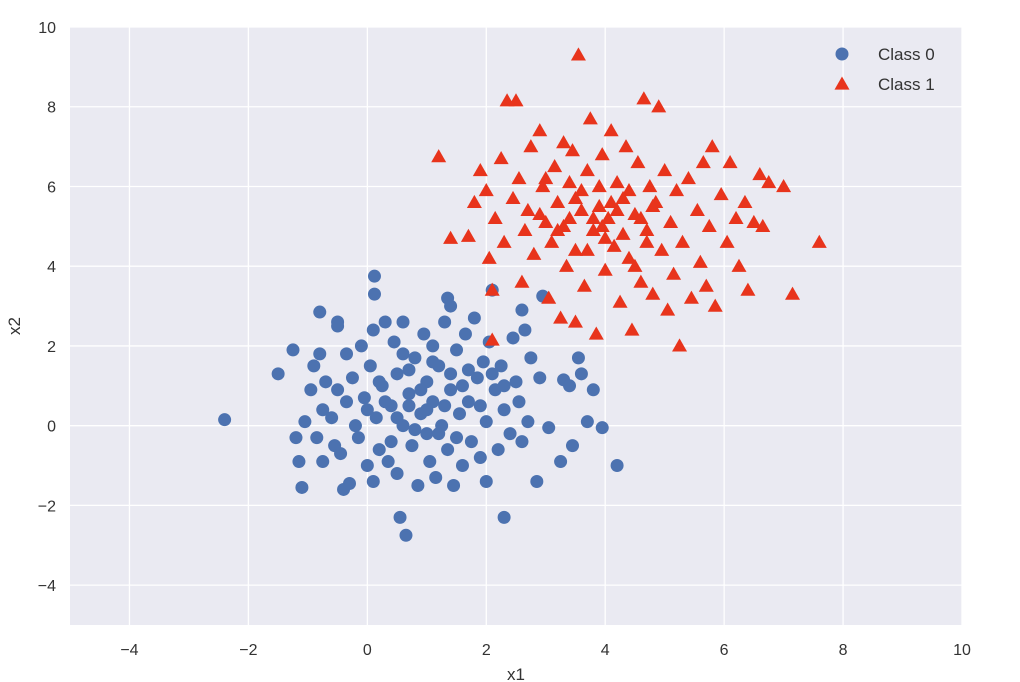  Describe the element at coordinates (47, 506) in the screenshot. I see `y-tick-label: −2` at that location.